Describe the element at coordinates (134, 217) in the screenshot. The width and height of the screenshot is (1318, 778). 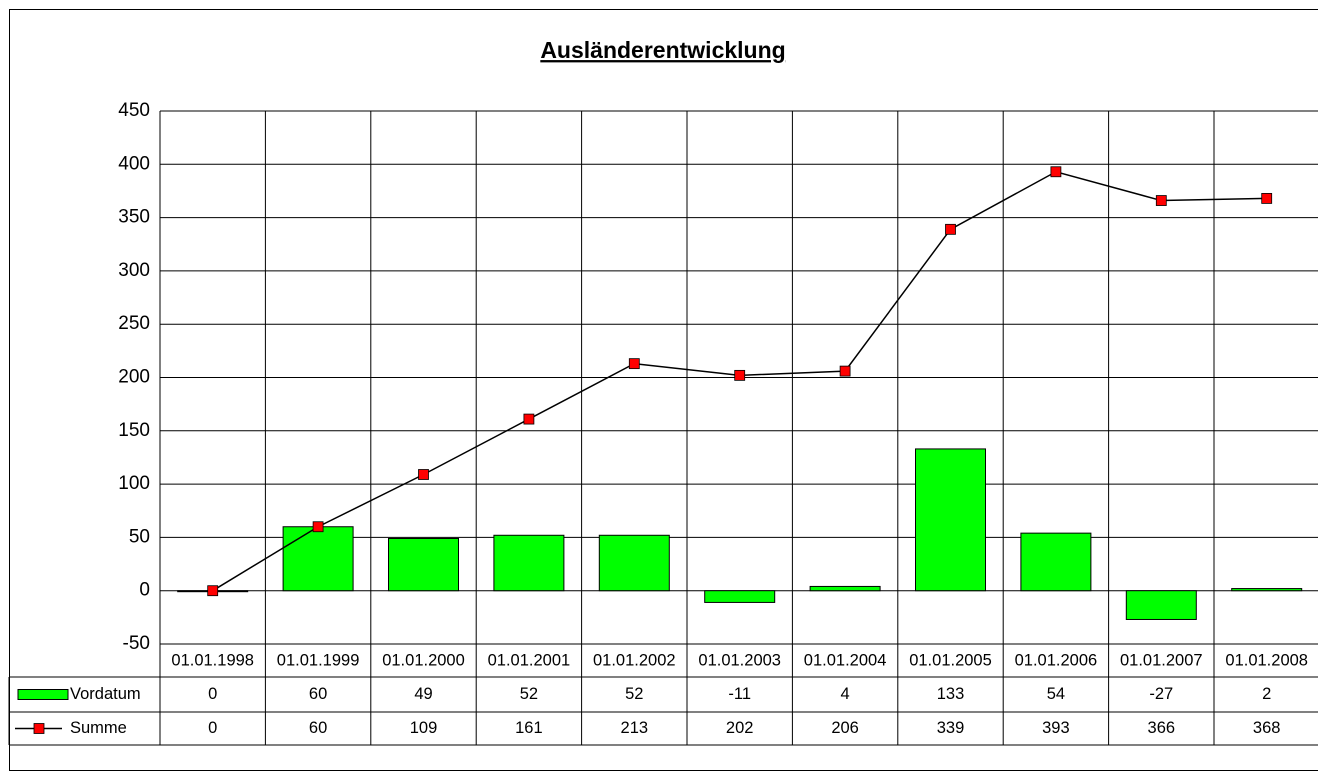
I see `y-tick-label: 350` at that location.